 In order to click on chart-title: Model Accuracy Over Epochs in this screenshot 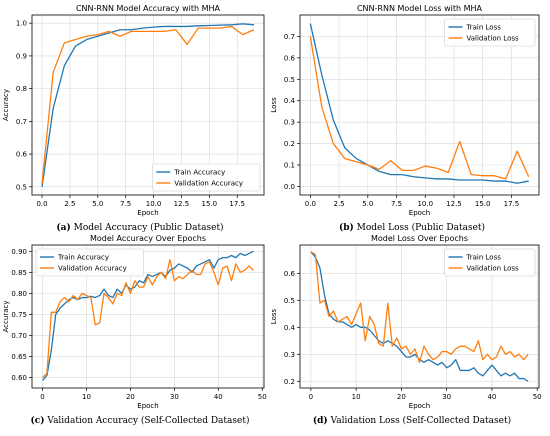, I will do `click(148, 238)`.